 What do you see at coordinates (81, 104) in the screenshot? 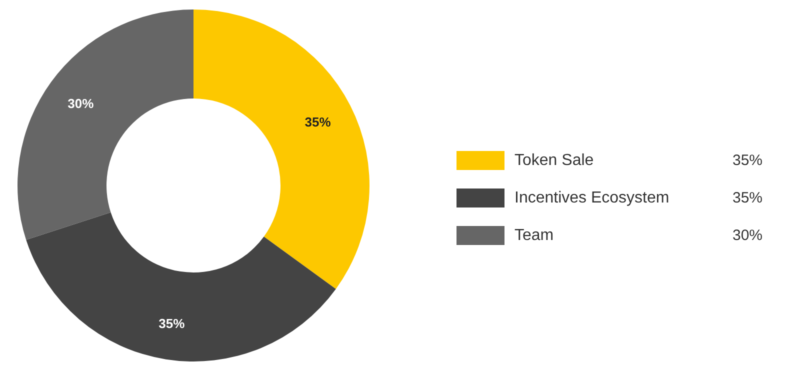
I see `data-label: 30%` at bounding box center [81, 104].